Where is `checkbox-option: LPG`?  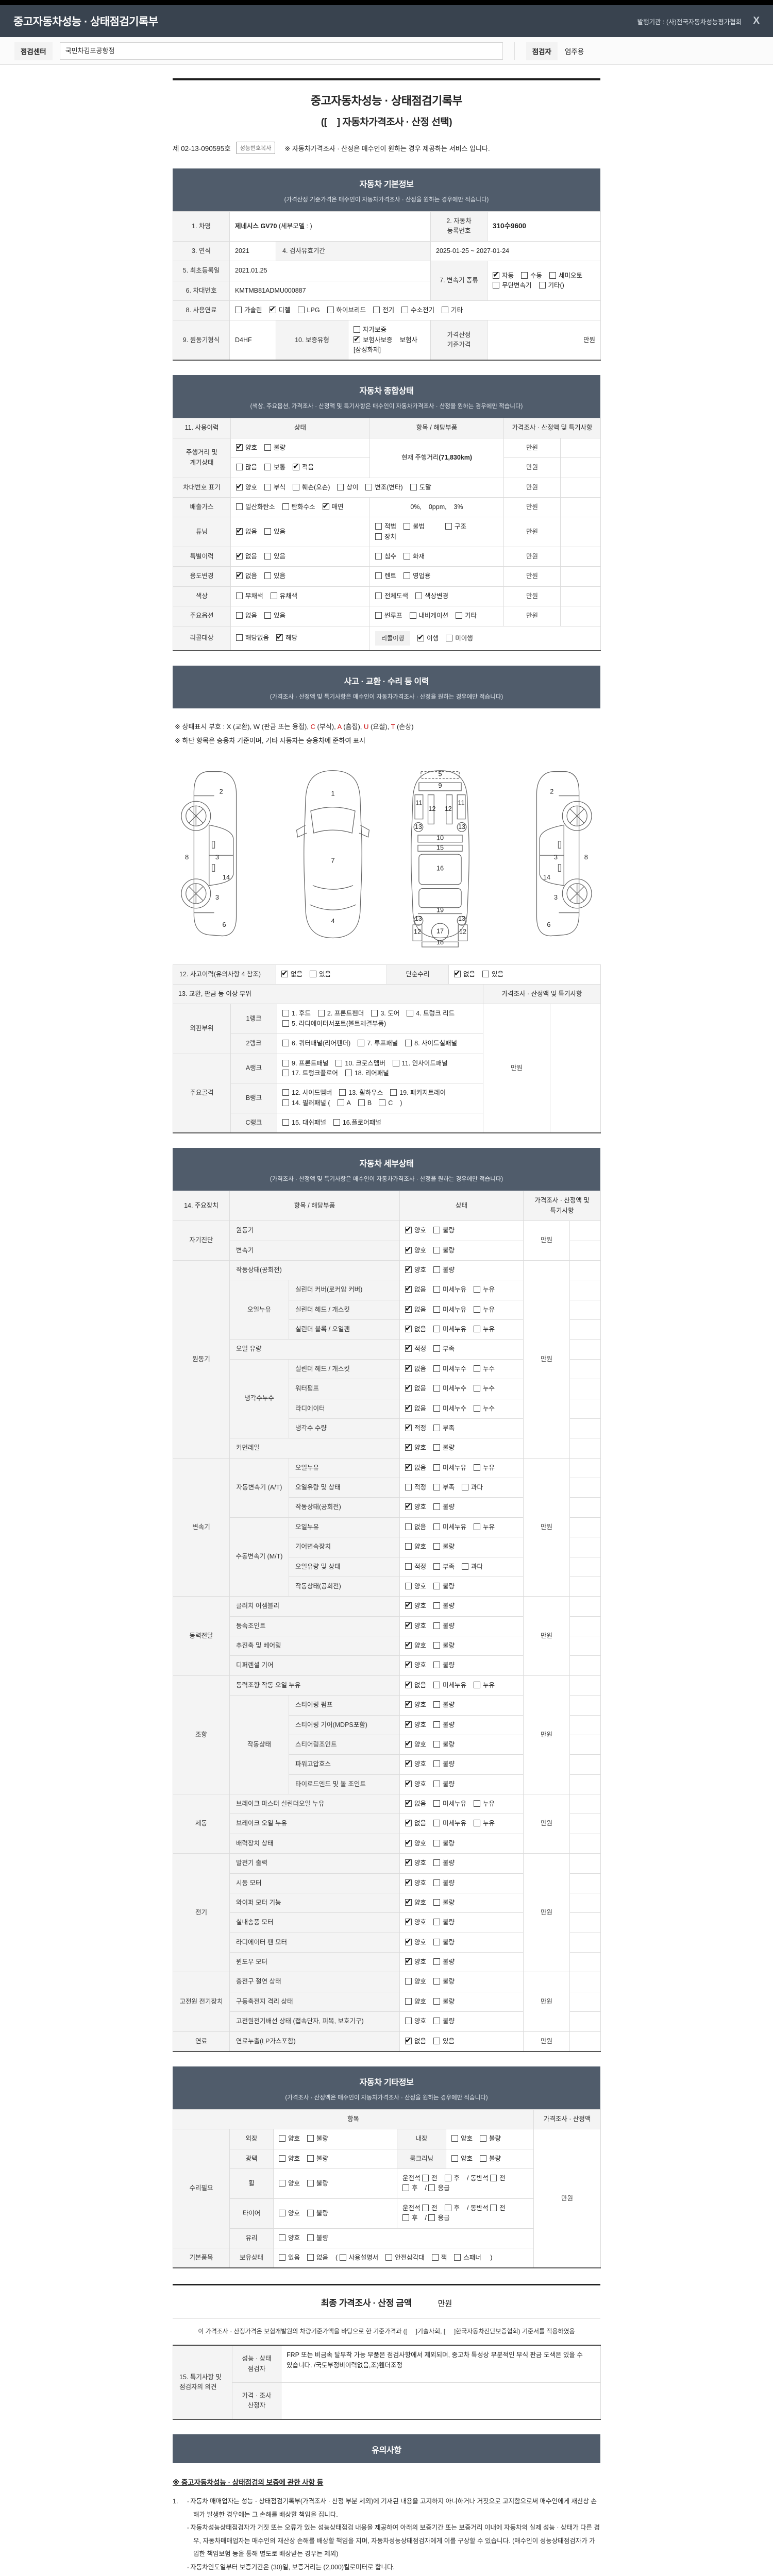 checkbox-option: LPG is located at coordinates (308, 310).